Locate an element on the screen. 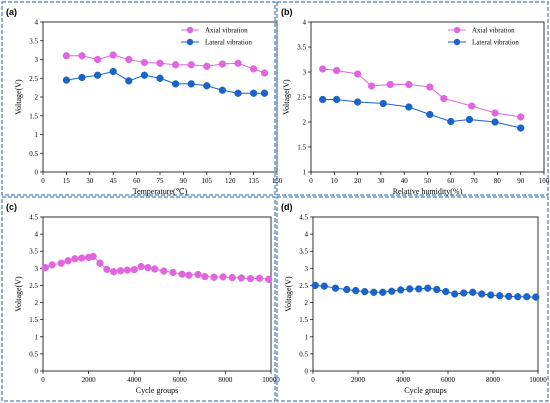 The width and height of the screenshot is (550, 403). x-tick-label: 6000 is located at coordinates (448, 380).